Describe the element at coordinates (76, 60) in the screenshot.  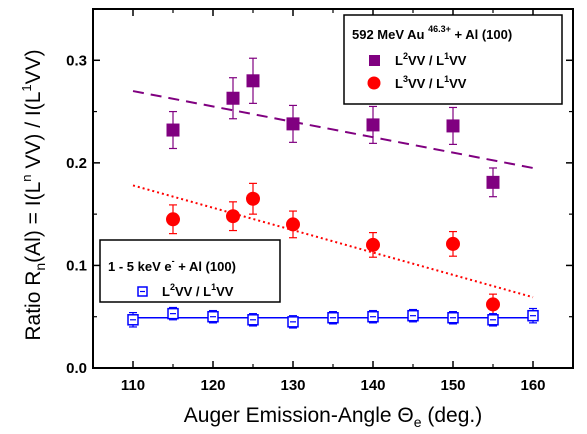
I see `y-tick-label: 0.3` at that location.